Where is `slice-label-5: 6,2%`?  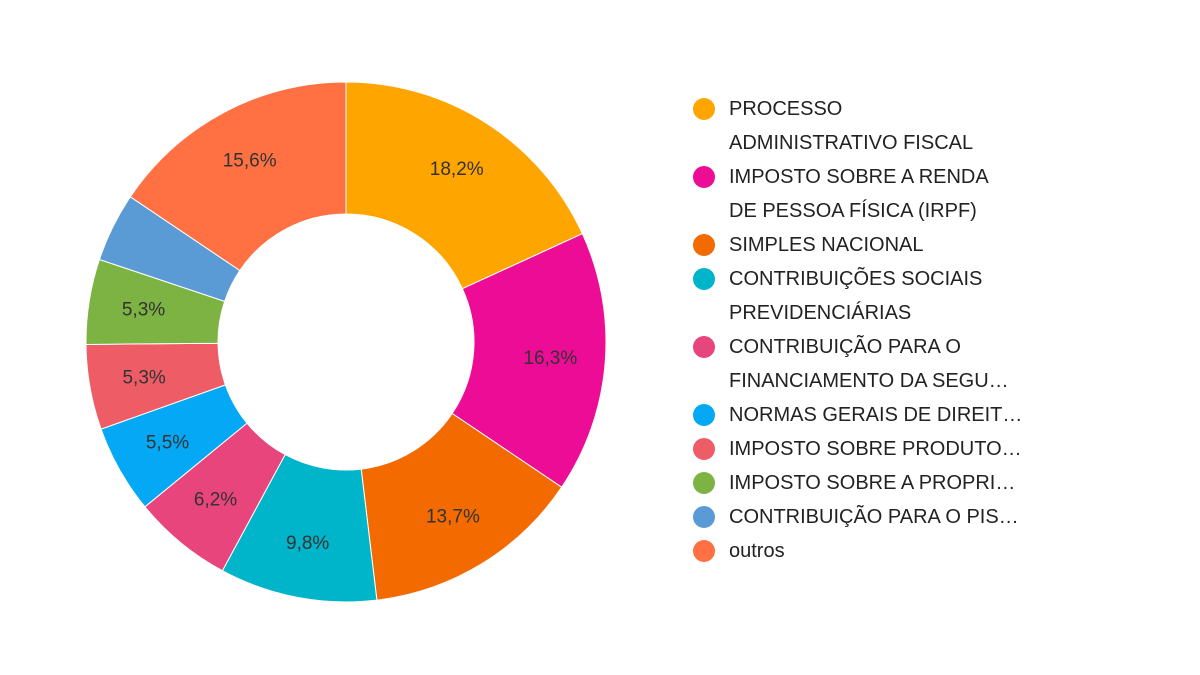 slice-label-5: 6,2% is located at coordinates (215, 500).